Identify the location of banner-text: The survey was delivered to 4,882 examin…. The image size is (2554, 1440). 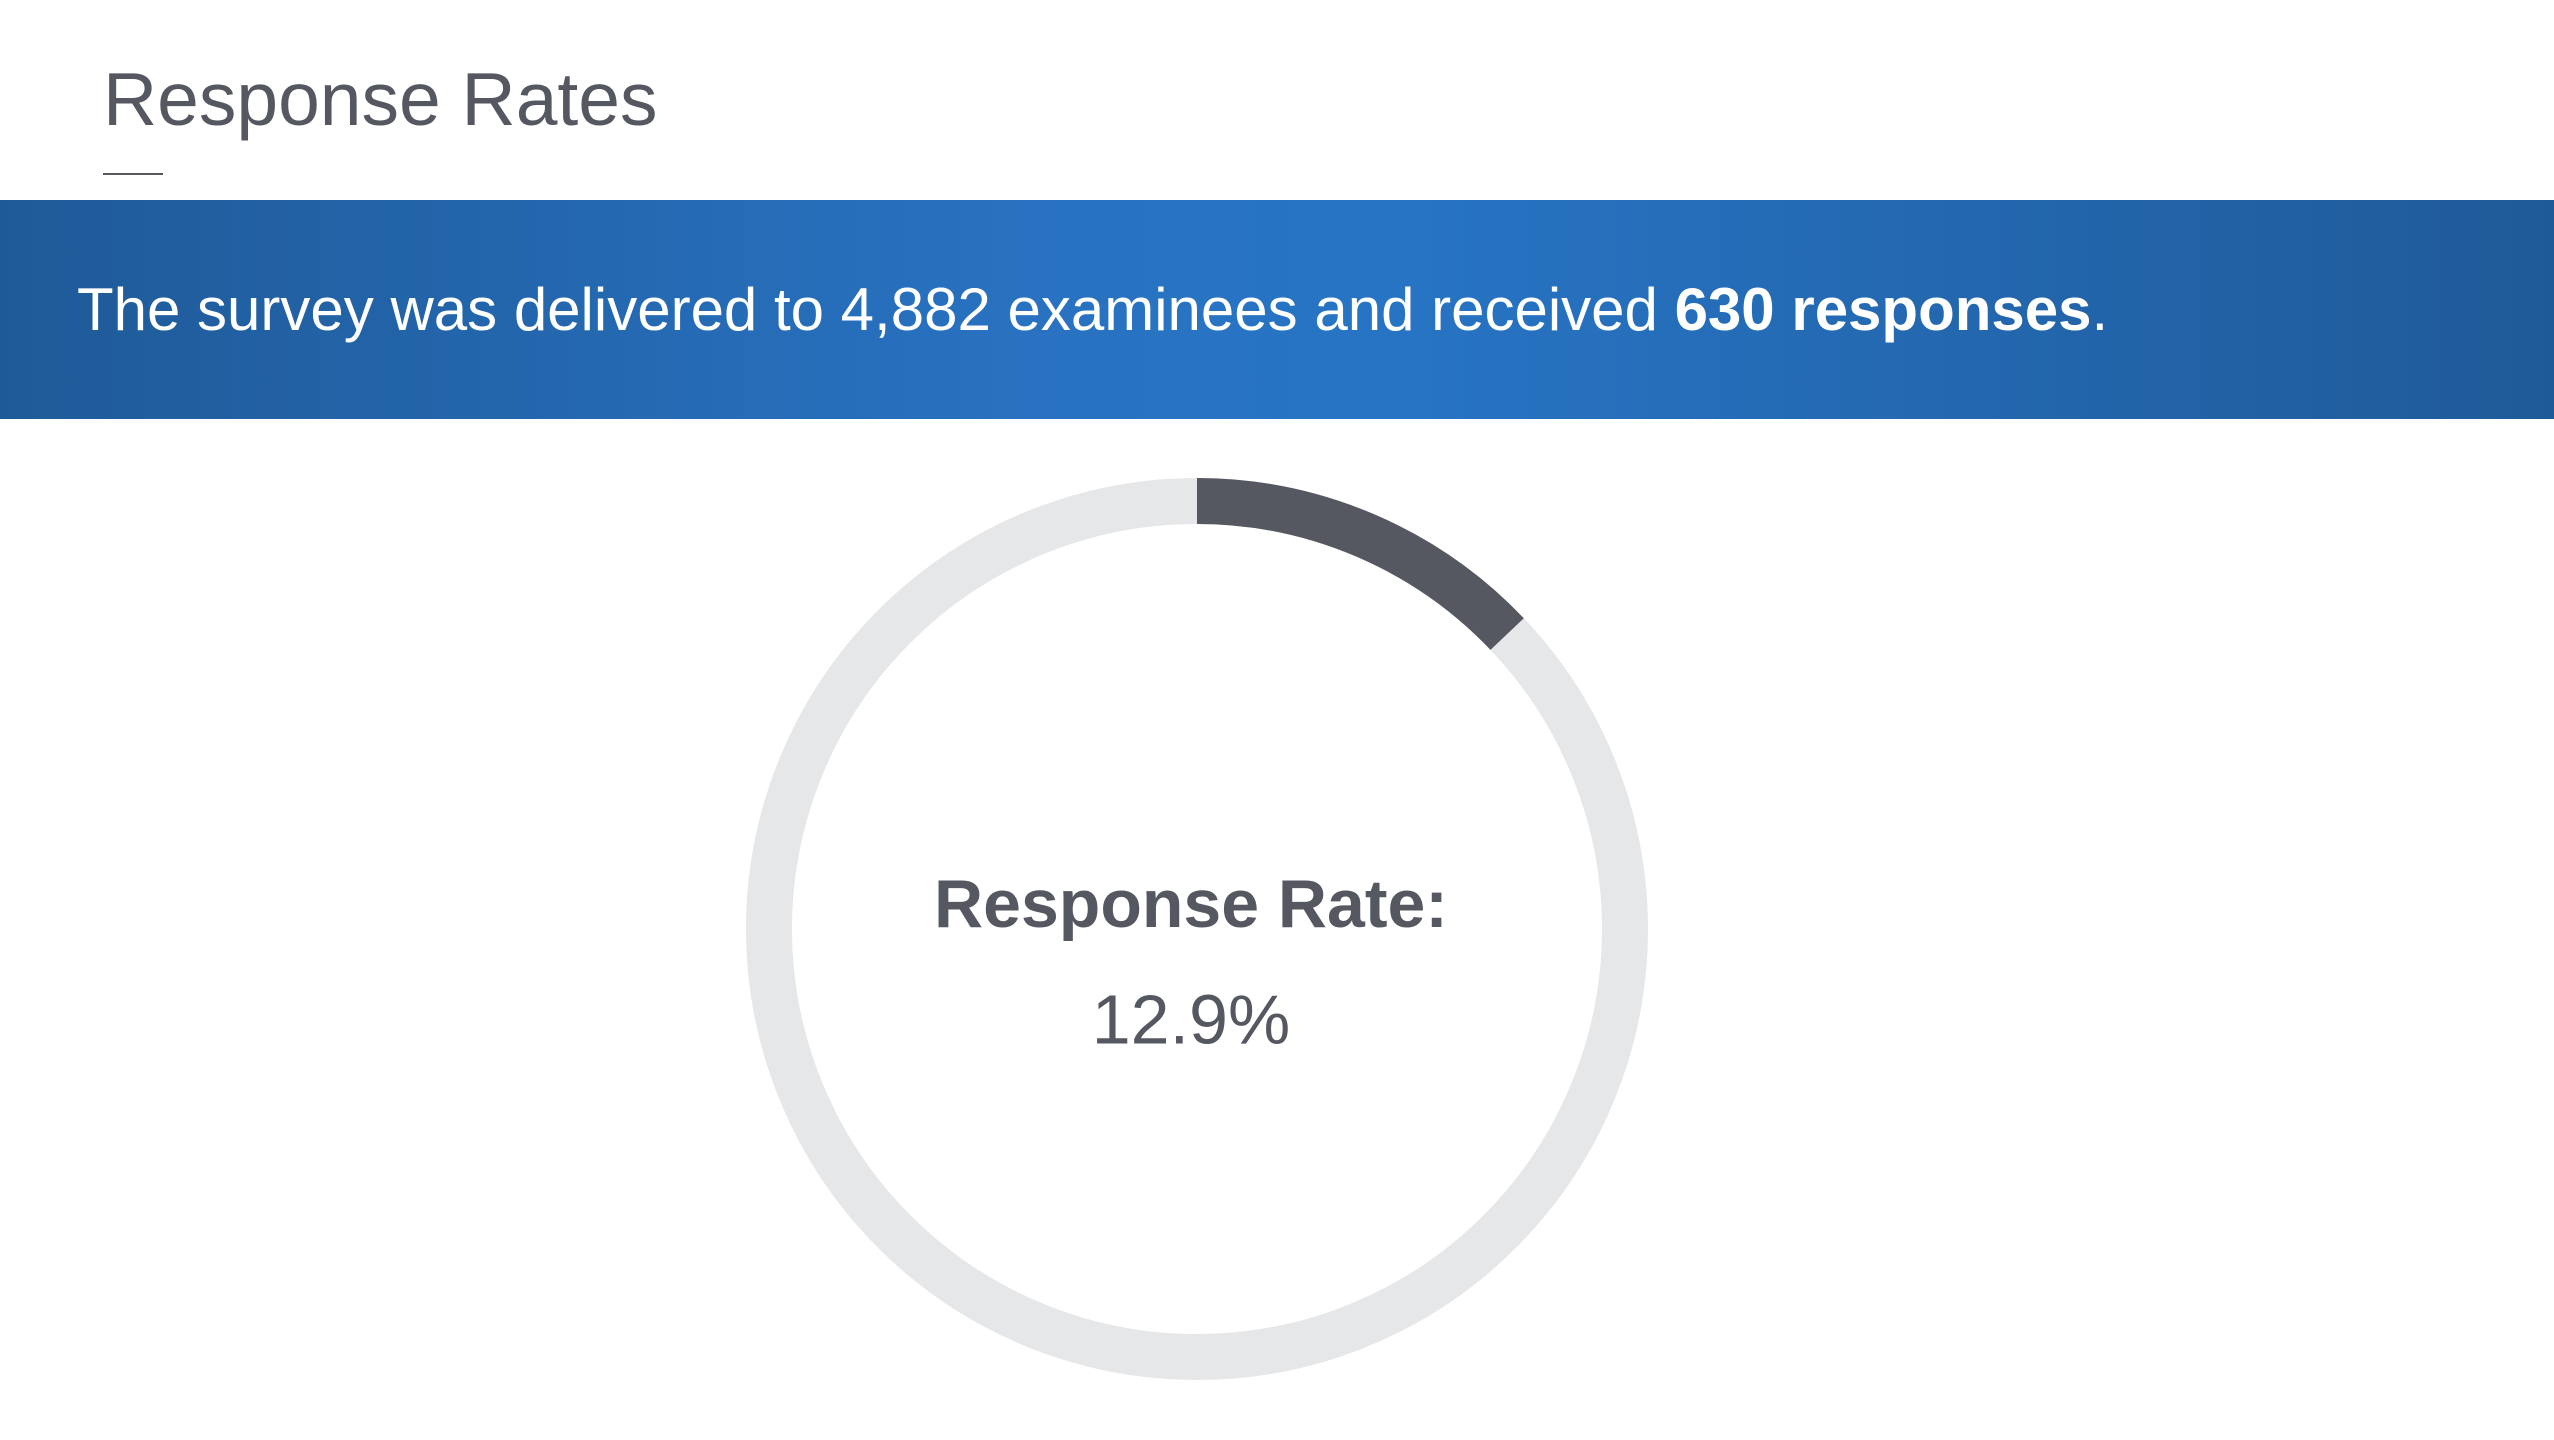
(1092, 309).